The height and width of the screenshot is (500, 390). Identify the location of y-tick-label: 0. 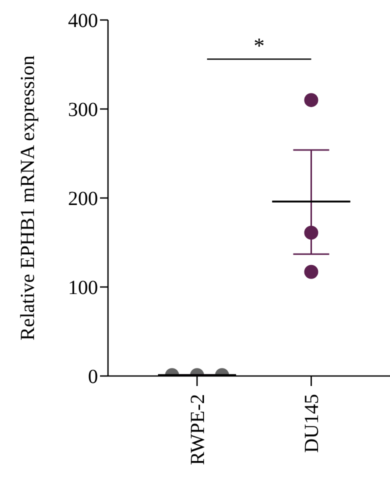
(93, 377).